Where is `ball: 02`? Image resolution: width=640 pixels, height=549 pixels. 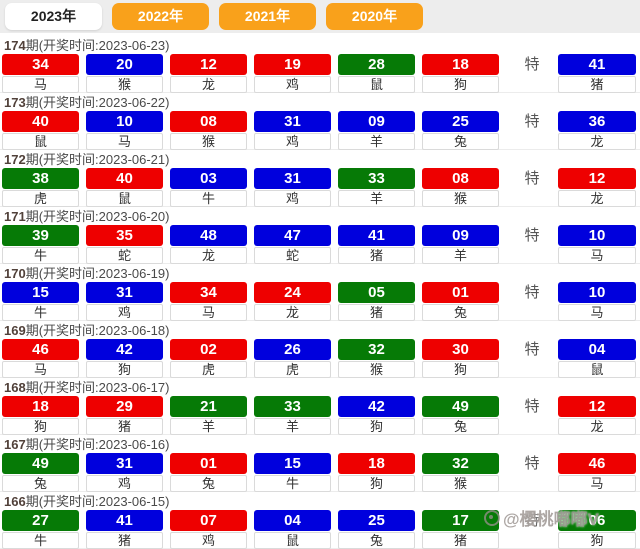
ball: 02 is located at coordinates (208, 349).